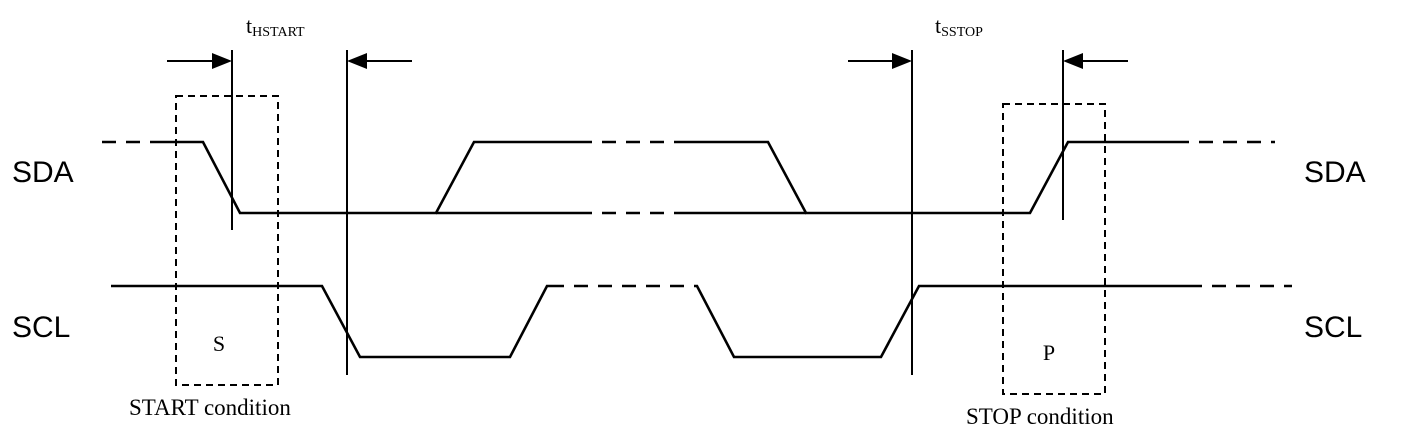  What do you see at coordinates (1054, 249) in the screenshot?
I see `stop-condition-box` at bounding box center [1054, 249].